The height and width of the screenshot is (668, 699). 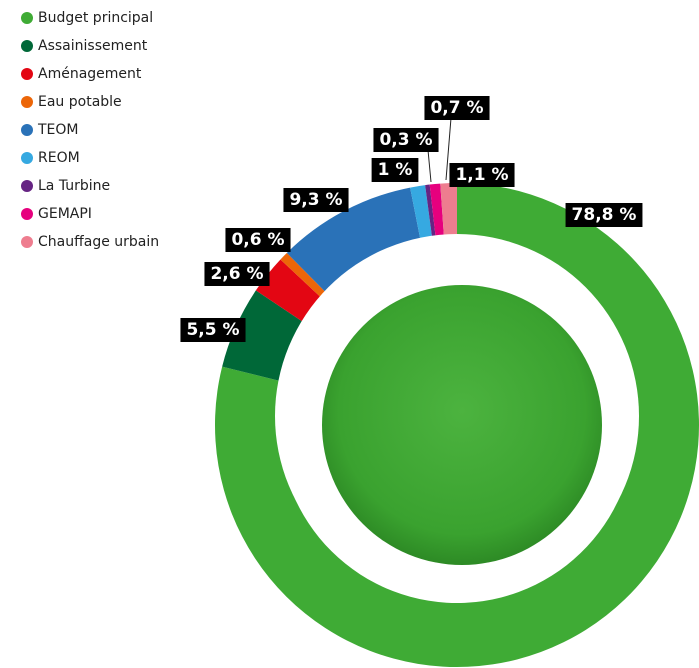 What do you see at coordinates (90, 74) in the screenshot?
I see `legend-label: Aménagement` at bounding box center [90, 74].